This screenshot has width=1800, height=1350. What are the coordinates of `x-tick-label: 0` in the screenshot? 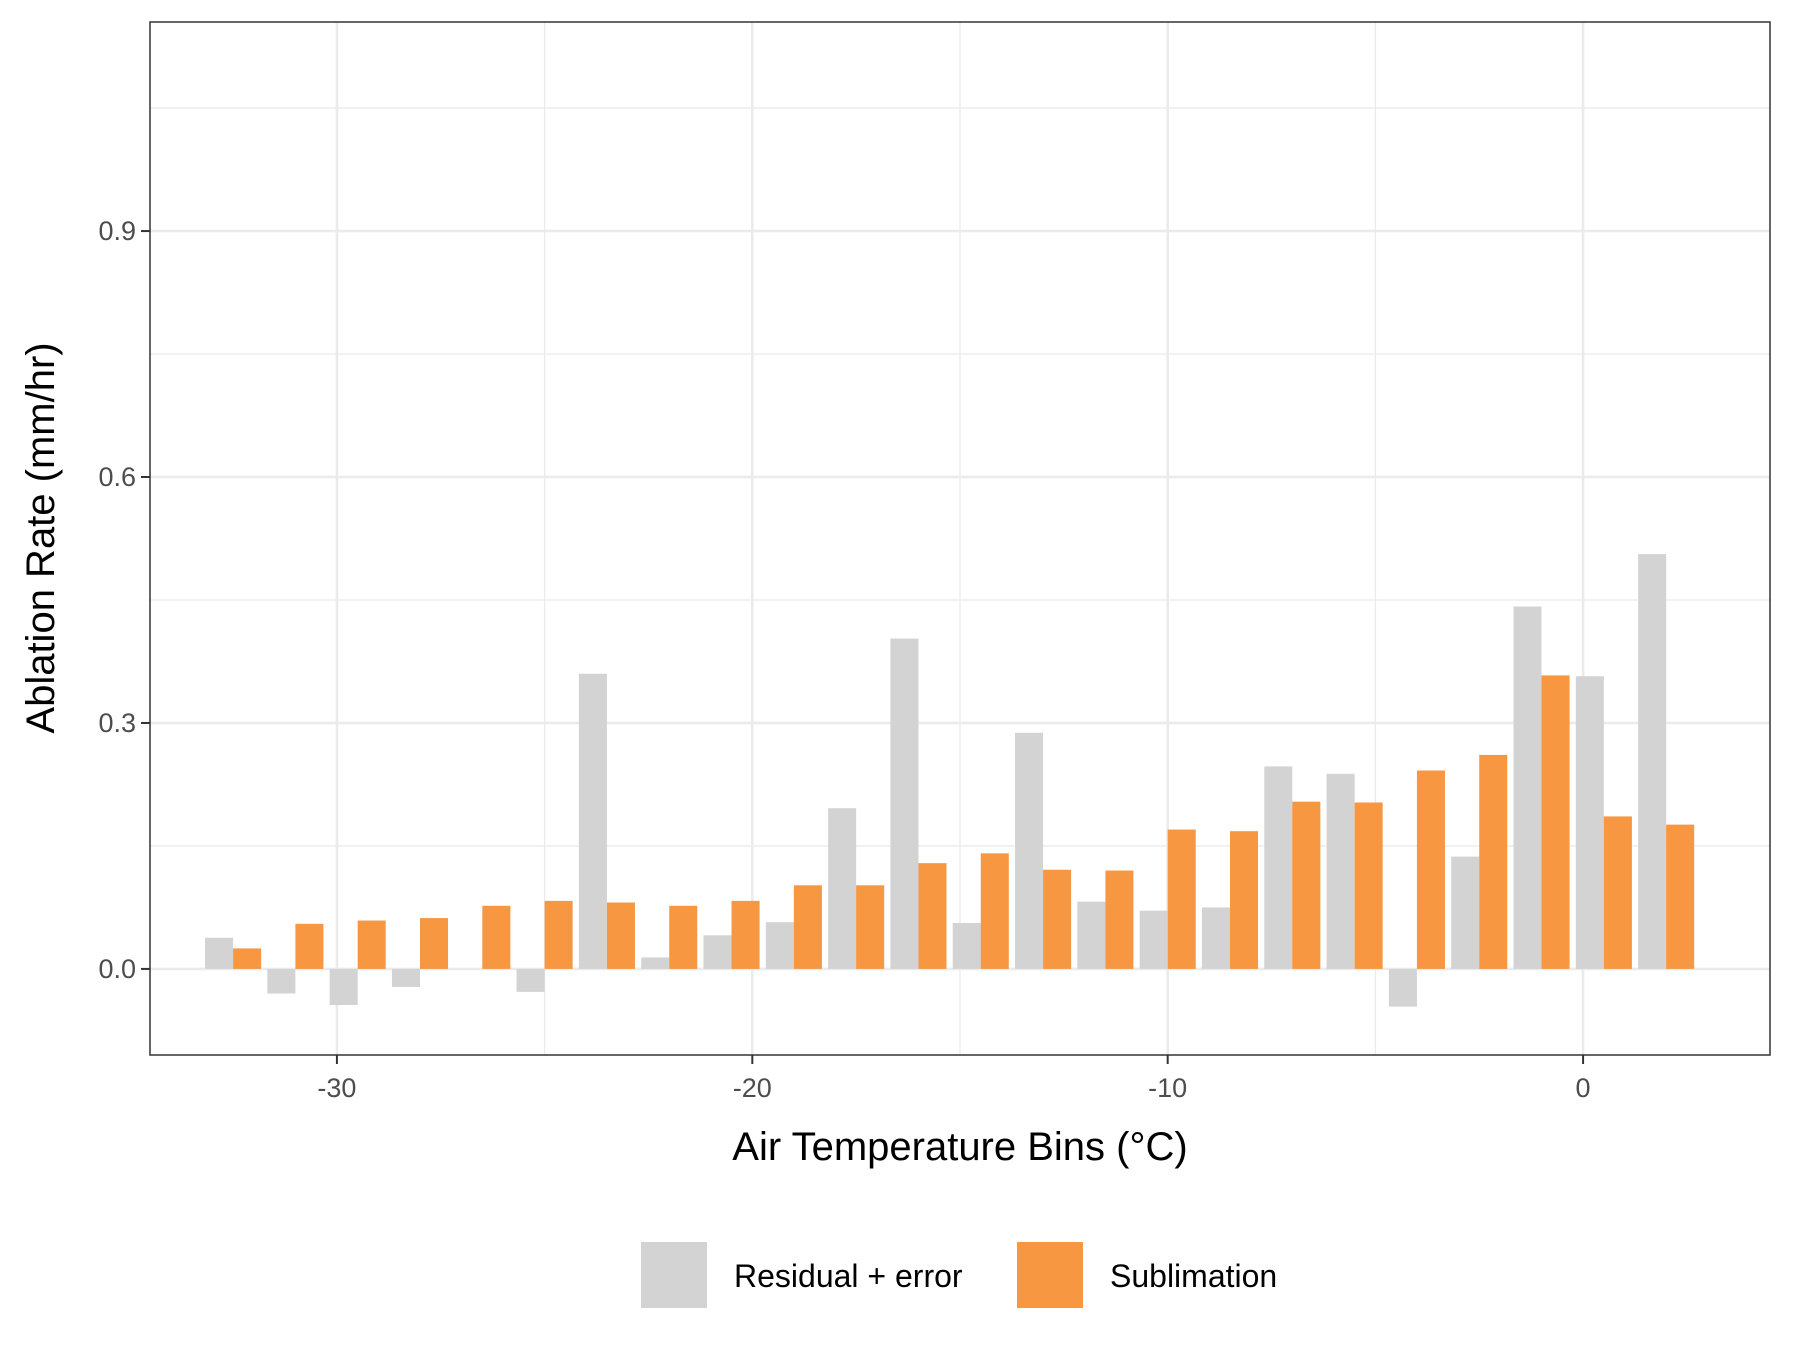 It's located at (1583, 1088).